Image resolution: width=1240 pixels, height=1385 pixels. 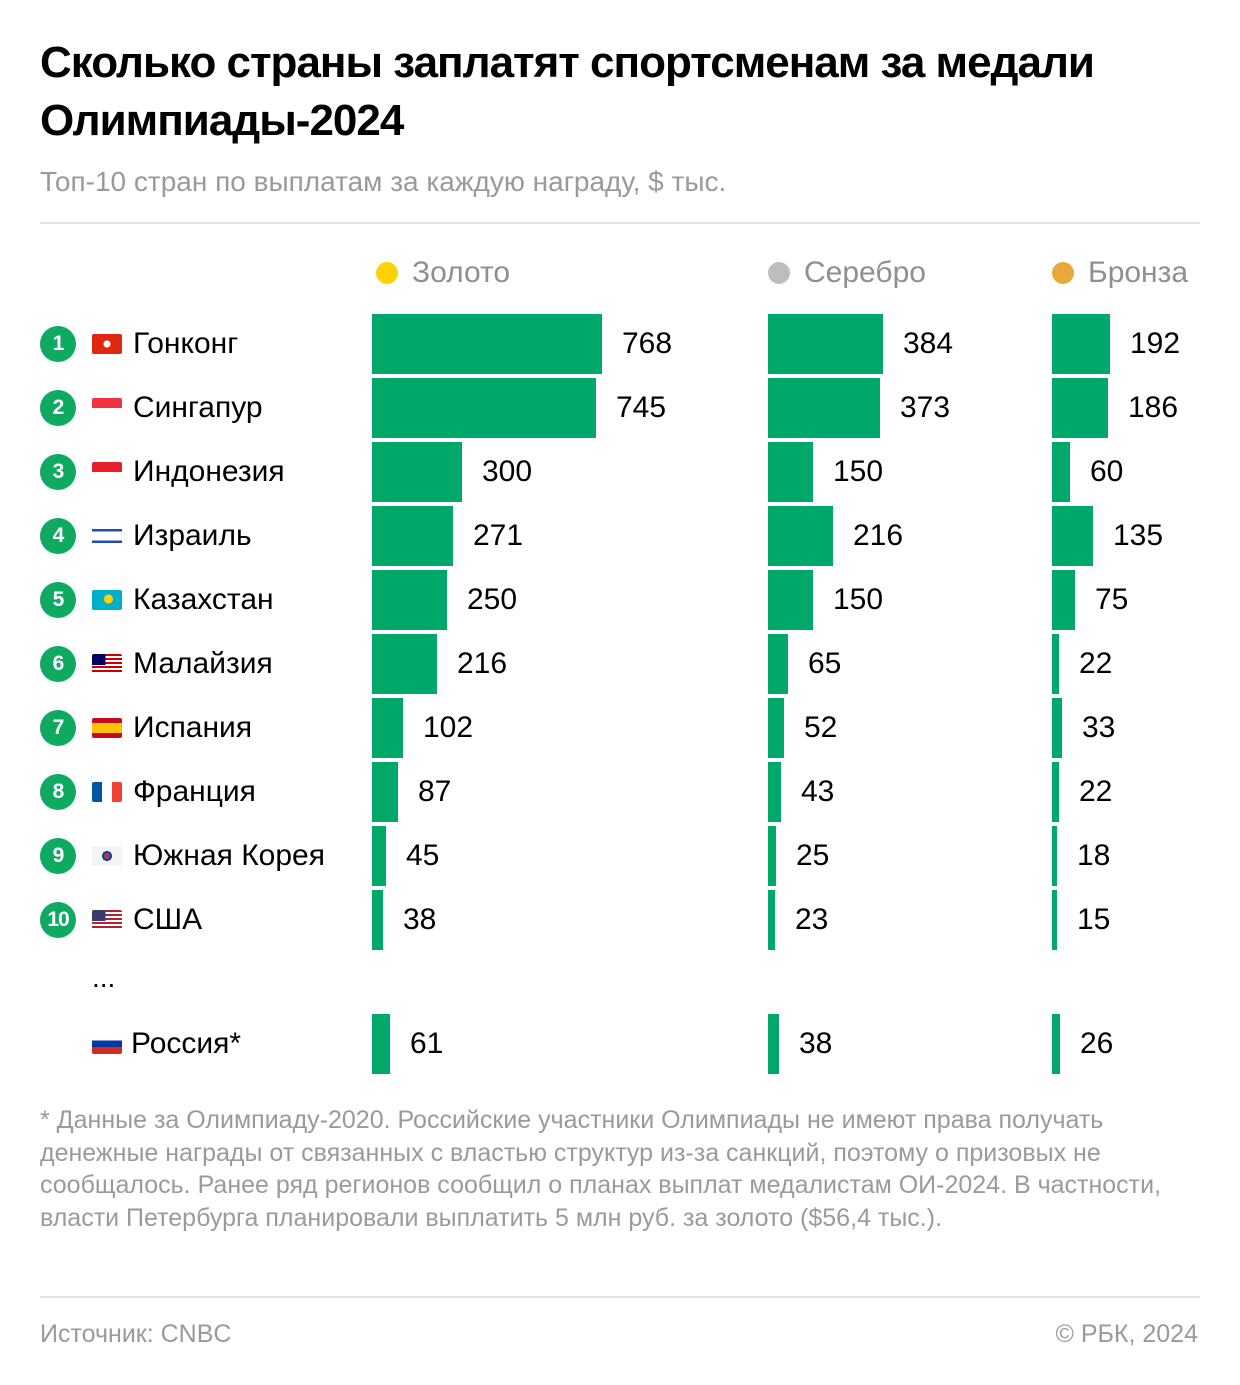 What do you see at coordinates (107, 600) in the screenshot?
I see `flag-kazakhstan-icon` at bounding box center [107, 600].